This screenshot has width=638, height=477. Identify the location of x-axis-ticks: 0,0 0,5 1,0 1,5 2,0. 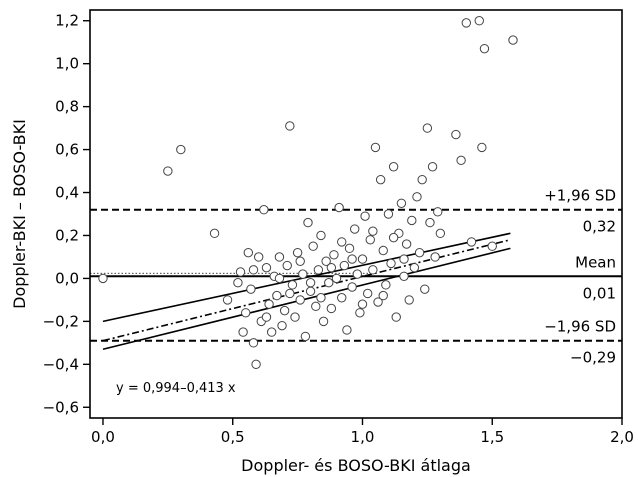
(362, 432).